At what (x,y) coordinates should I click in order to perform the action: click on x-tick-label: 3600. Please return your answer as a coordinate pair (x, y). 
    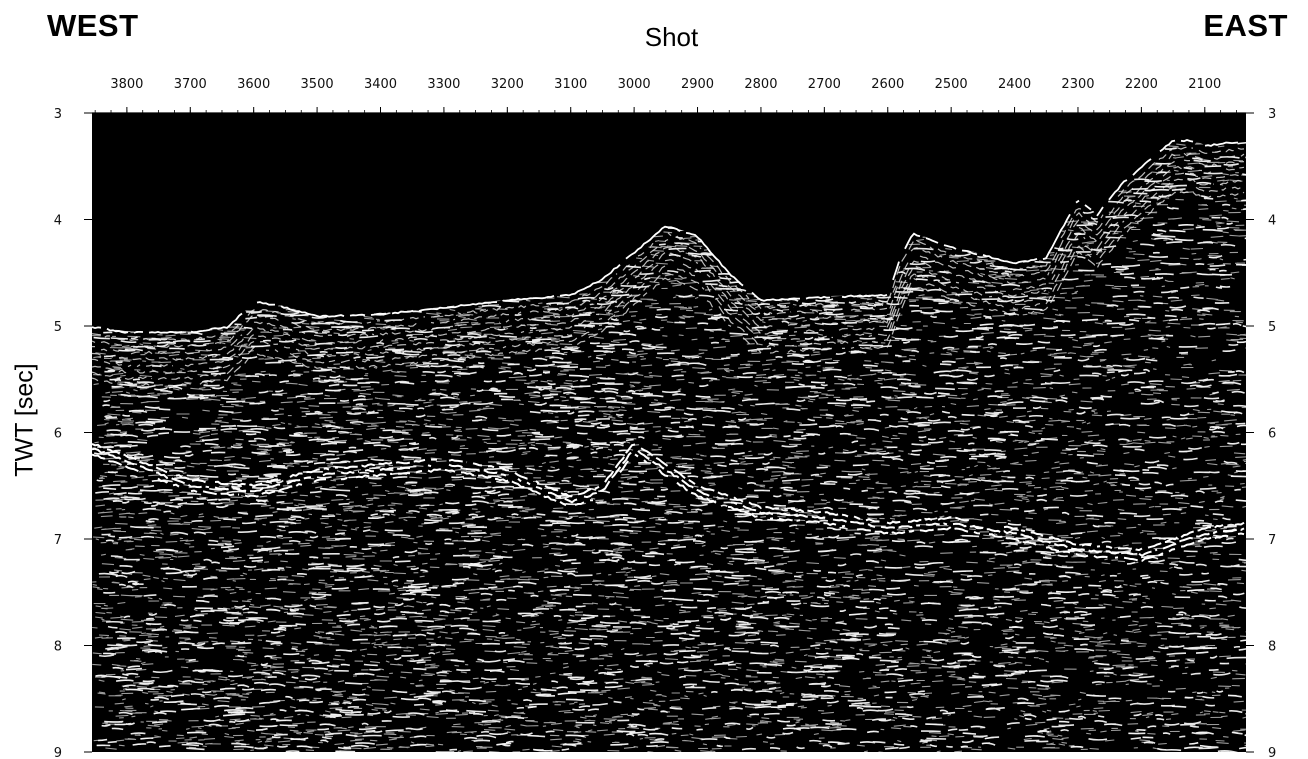
    Looking at the image, I should click on (253, 84).